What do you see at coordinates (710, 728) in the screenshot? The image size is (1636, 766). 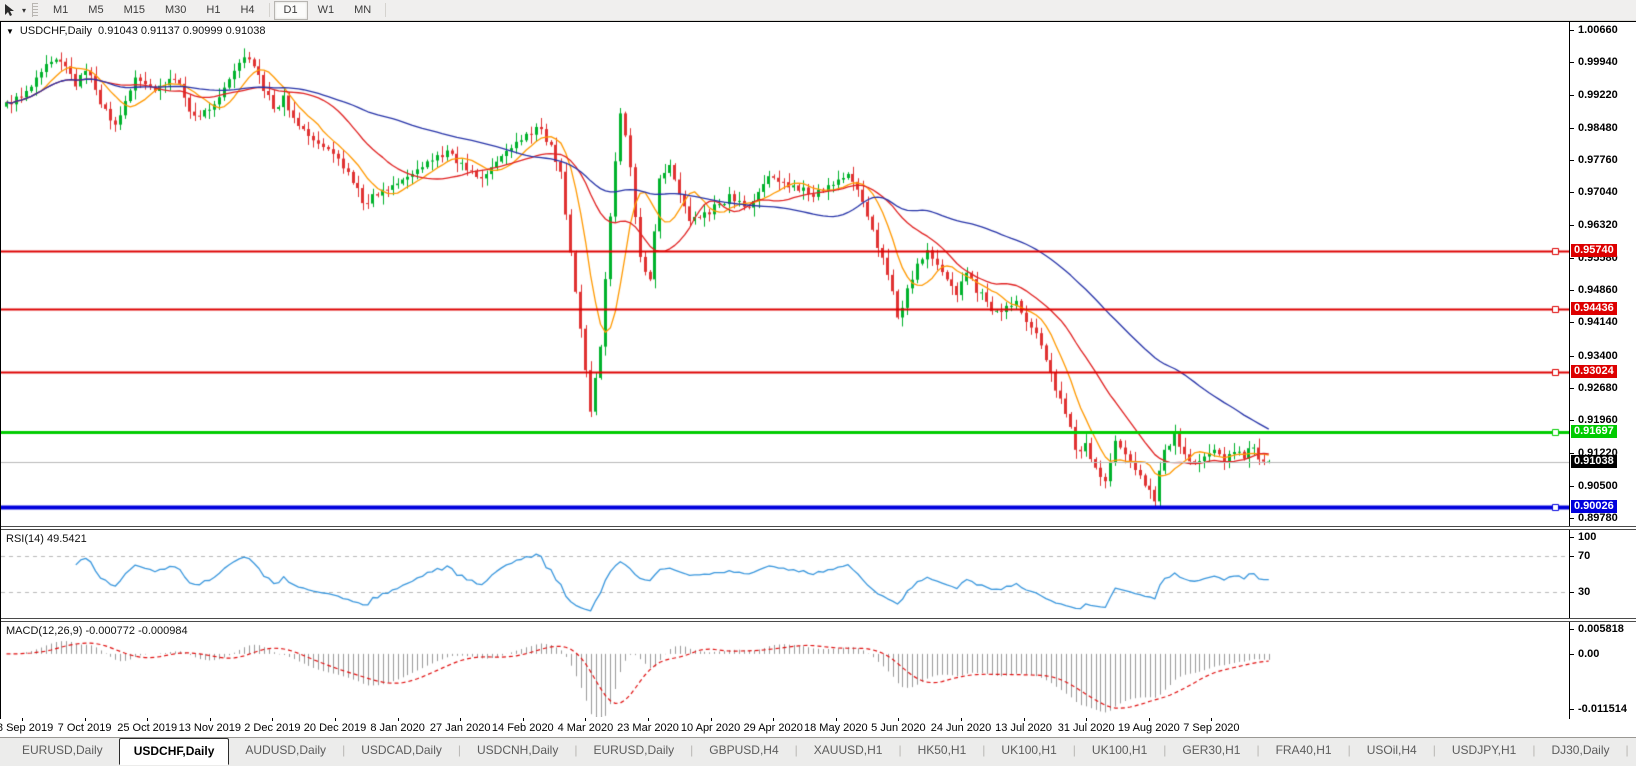 I see `date-label: 10 Apr 2020` at bounding box center [710, 728].